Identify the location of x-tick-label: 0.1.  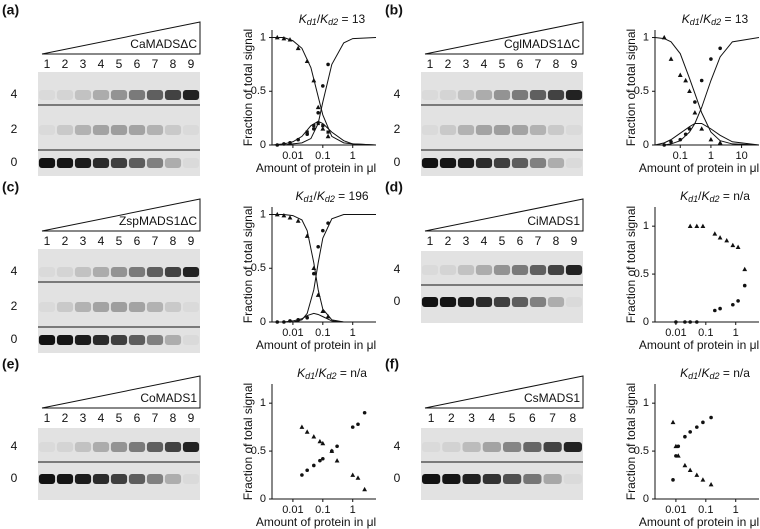
(705, 333).